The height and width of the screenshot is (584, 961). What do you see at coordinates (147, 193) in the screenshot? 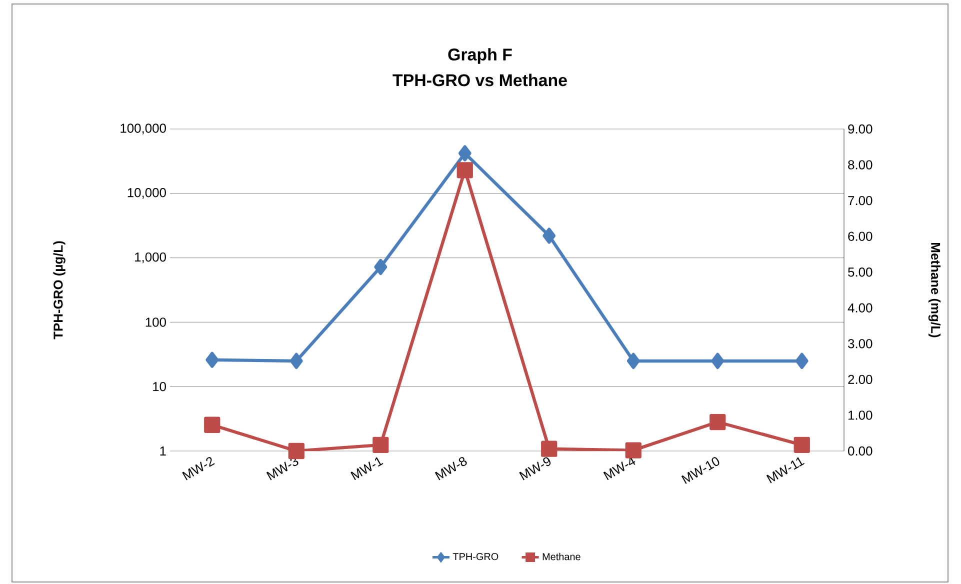
I see `y-tick-label: 10,000` at bounding box center [147, 193].